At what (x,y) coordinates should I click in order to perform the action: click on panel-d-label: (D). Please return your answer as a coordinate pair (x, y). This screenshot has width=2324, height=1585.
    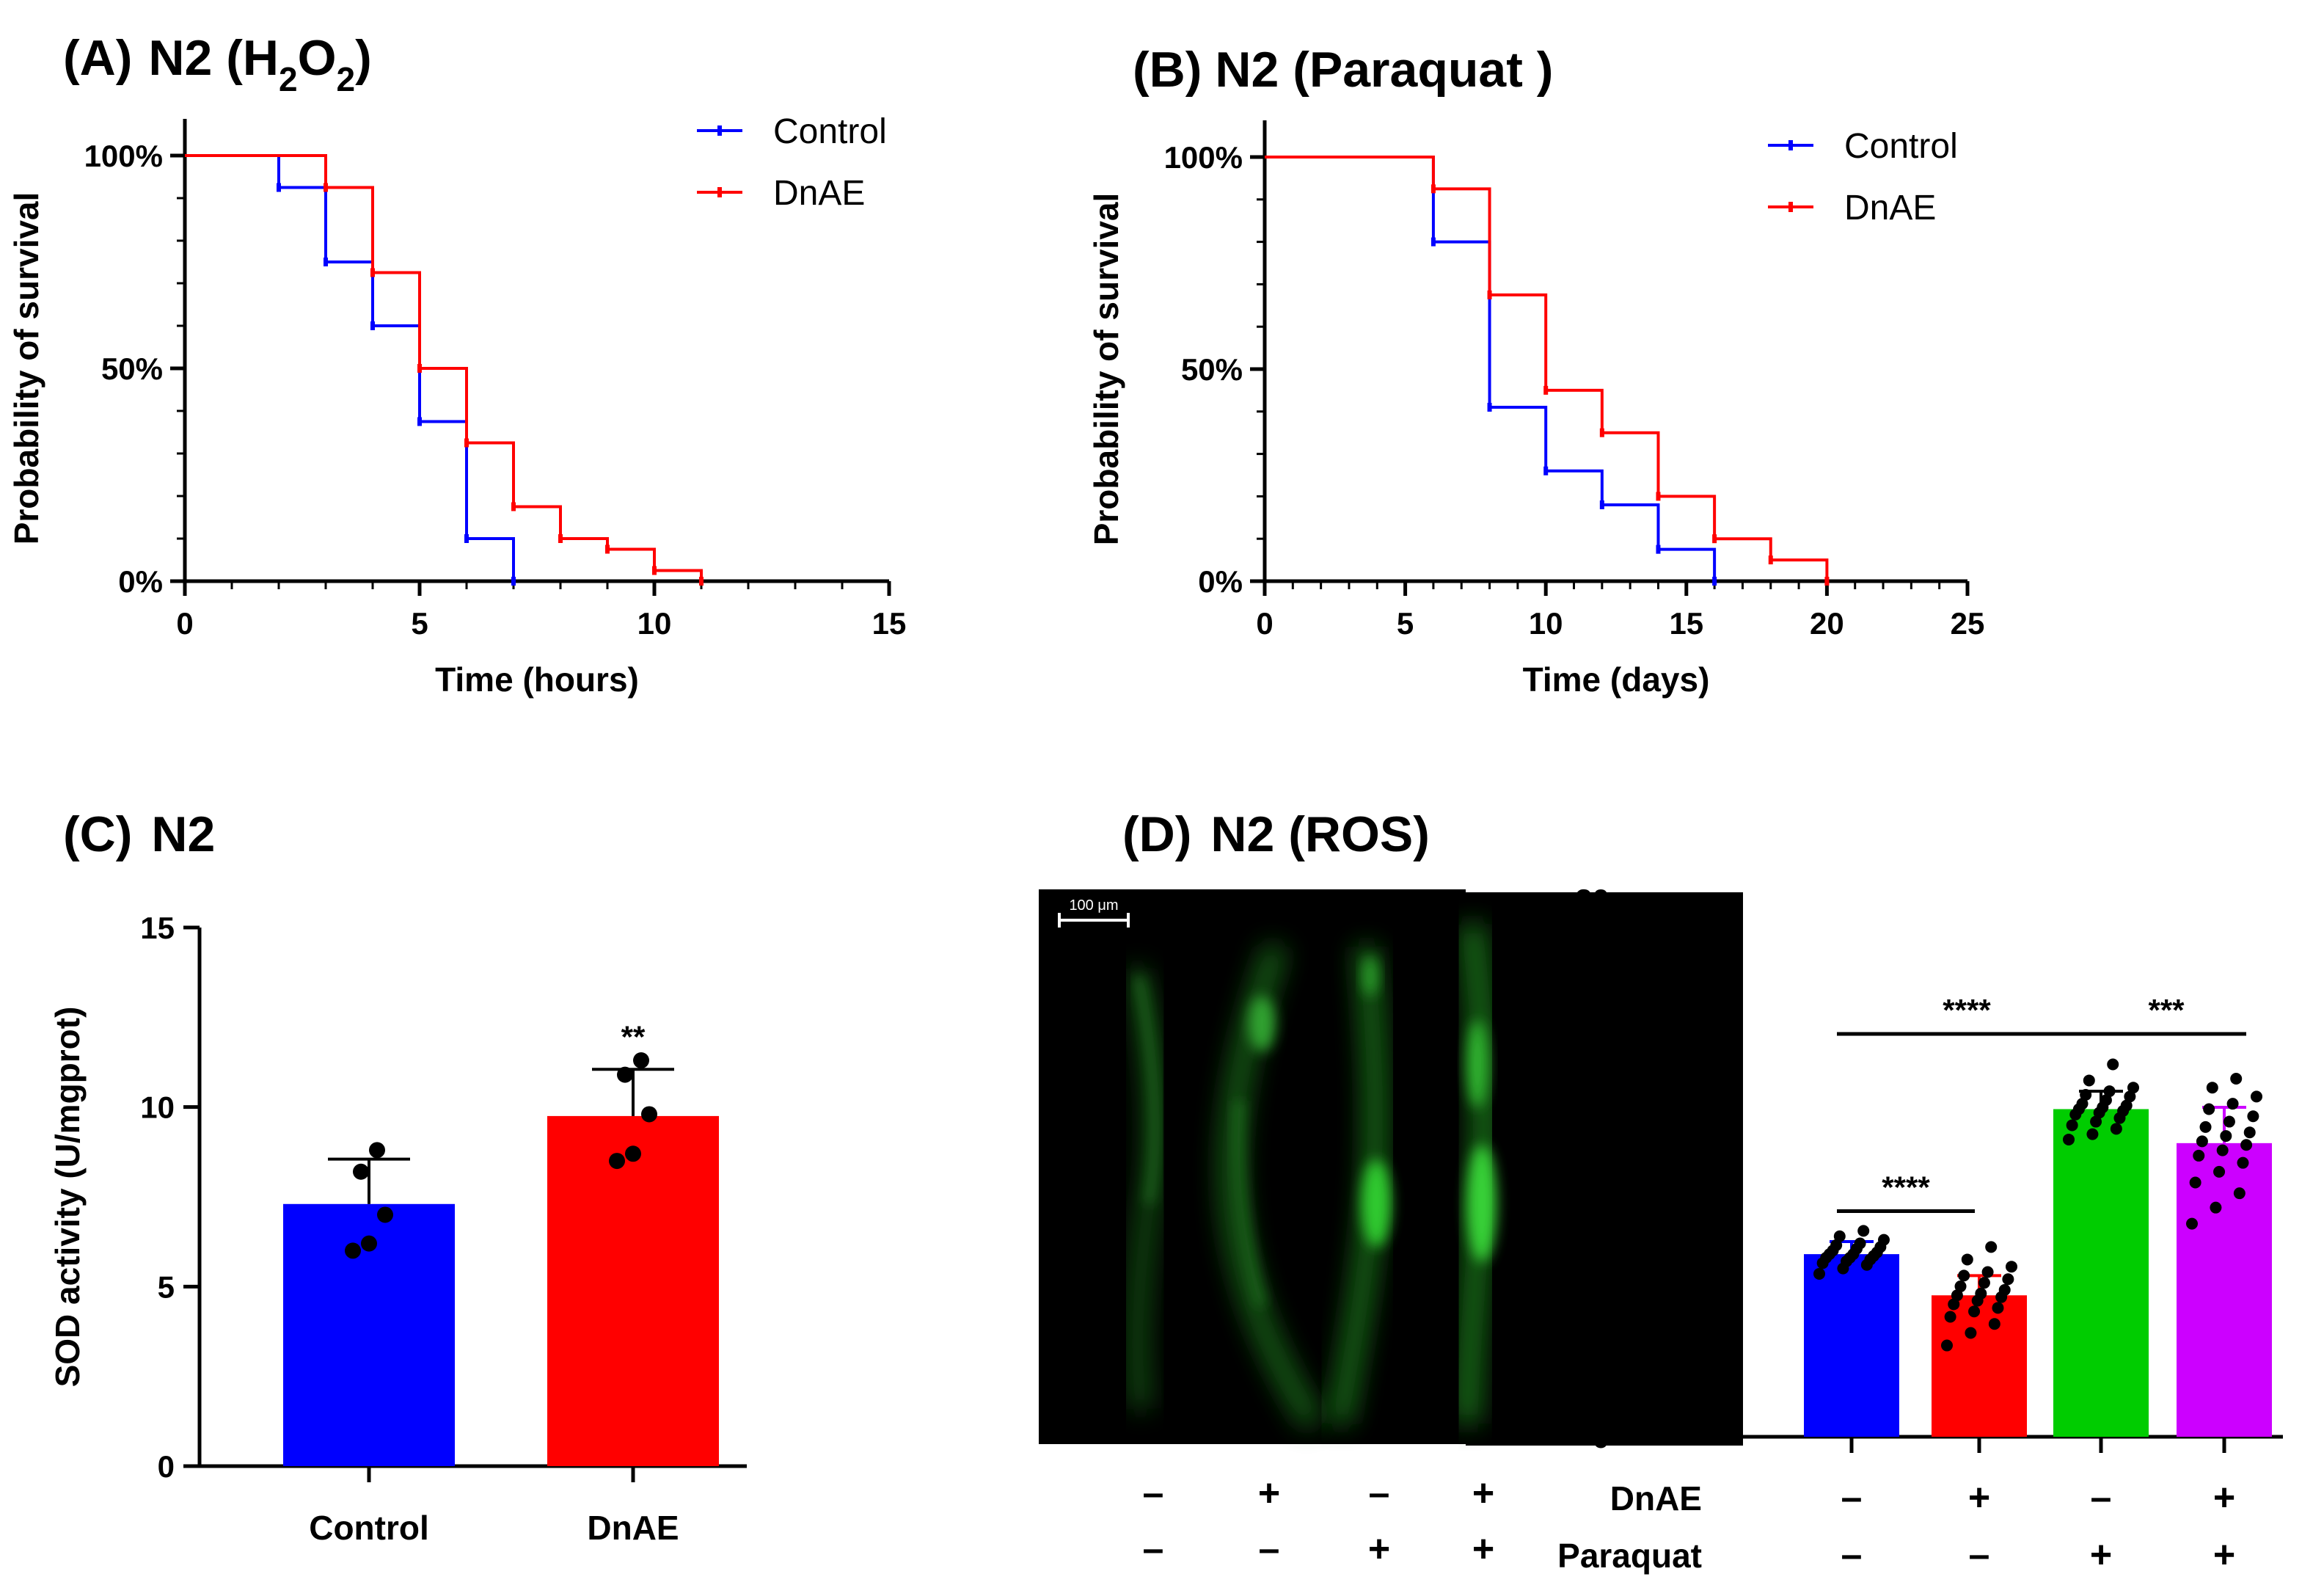
    Looking at the image, I should click on (1156, 834).